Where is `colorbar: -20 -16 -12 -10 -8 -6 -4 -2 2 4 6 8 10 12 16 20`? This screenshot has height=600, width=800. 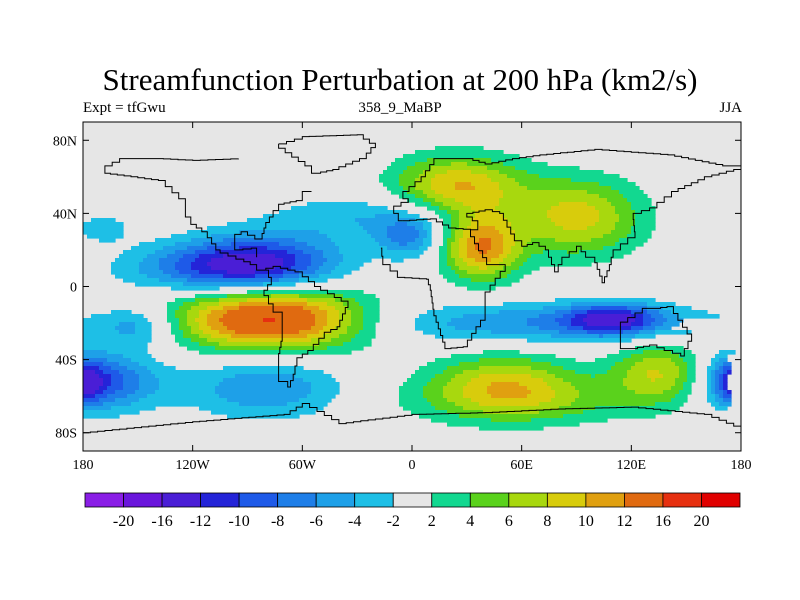
colorbar: -20 -16 -12 -10 -8 -6 -4 -2 2 4 6 8 10 12 16 20 is located at coordinates (412, 511).